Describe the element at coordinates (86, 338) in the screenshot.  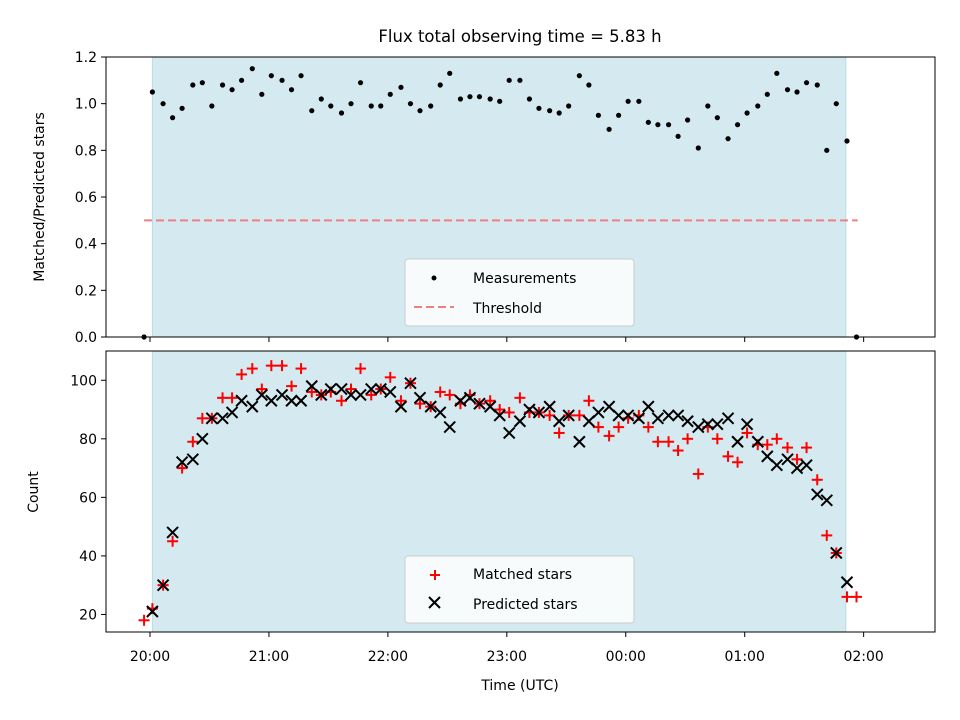
I see `y-tick-label: 0.0` at that location.